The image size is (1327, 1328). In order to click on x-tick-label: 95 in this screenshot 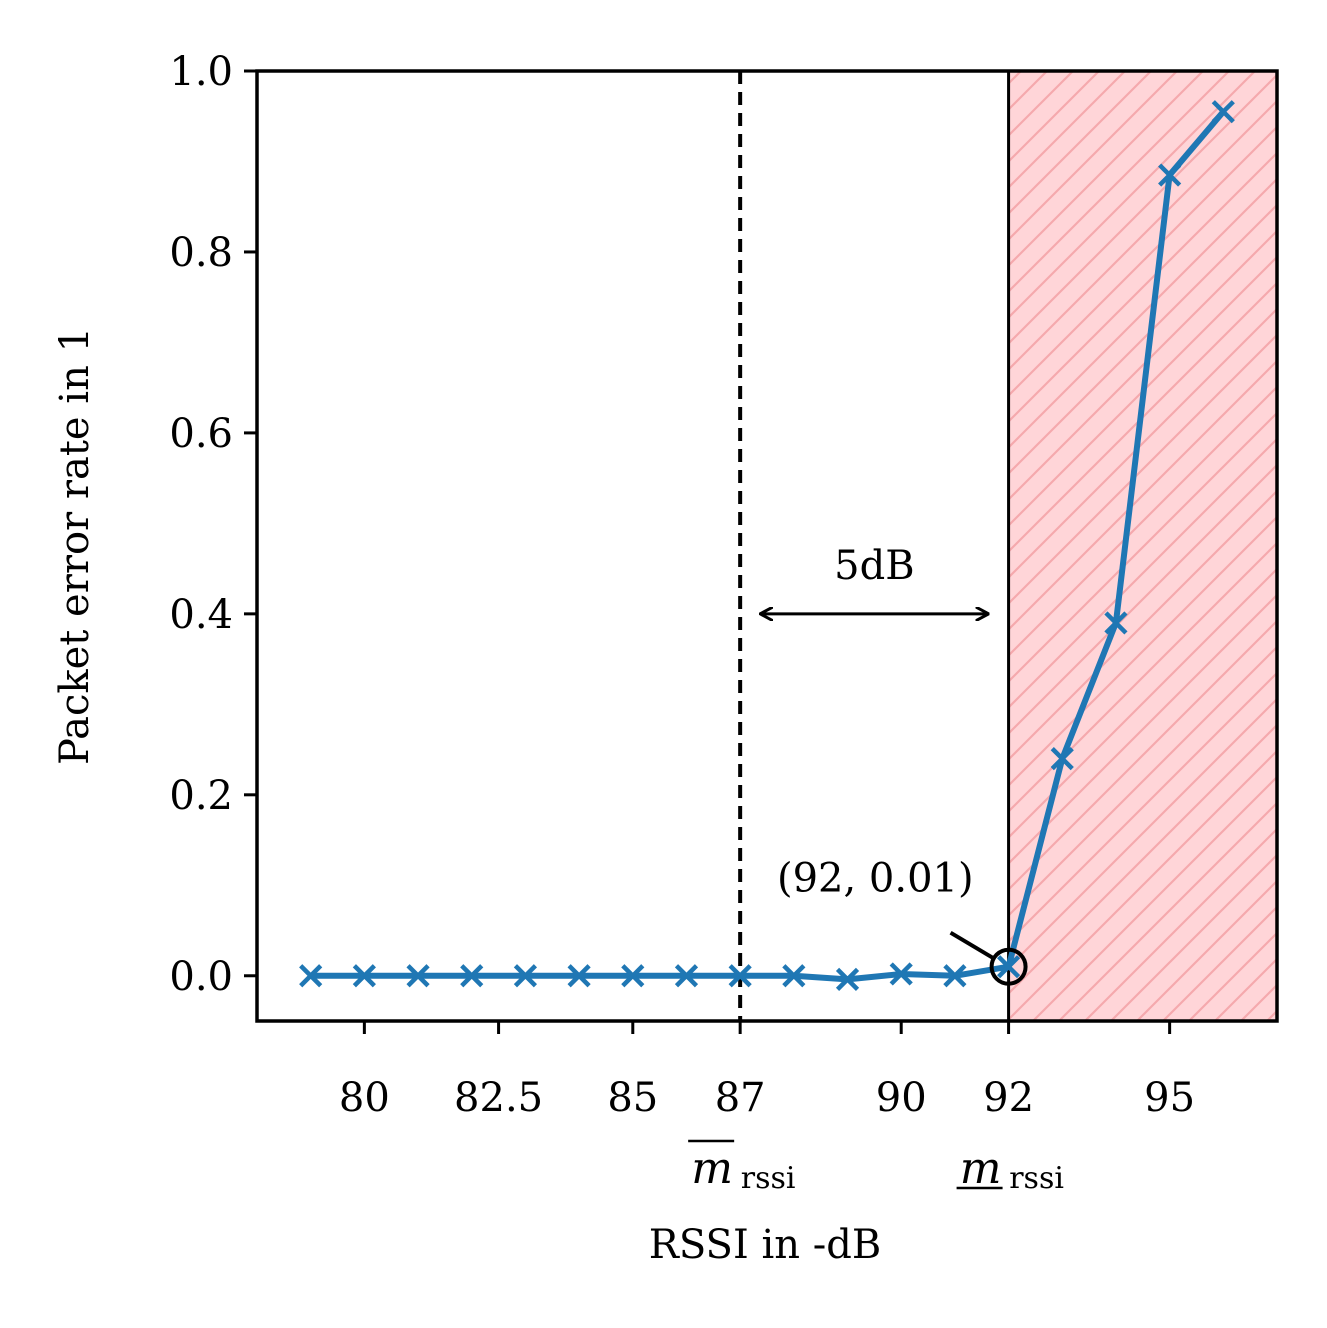, I will do `click(1169, 1098)`.